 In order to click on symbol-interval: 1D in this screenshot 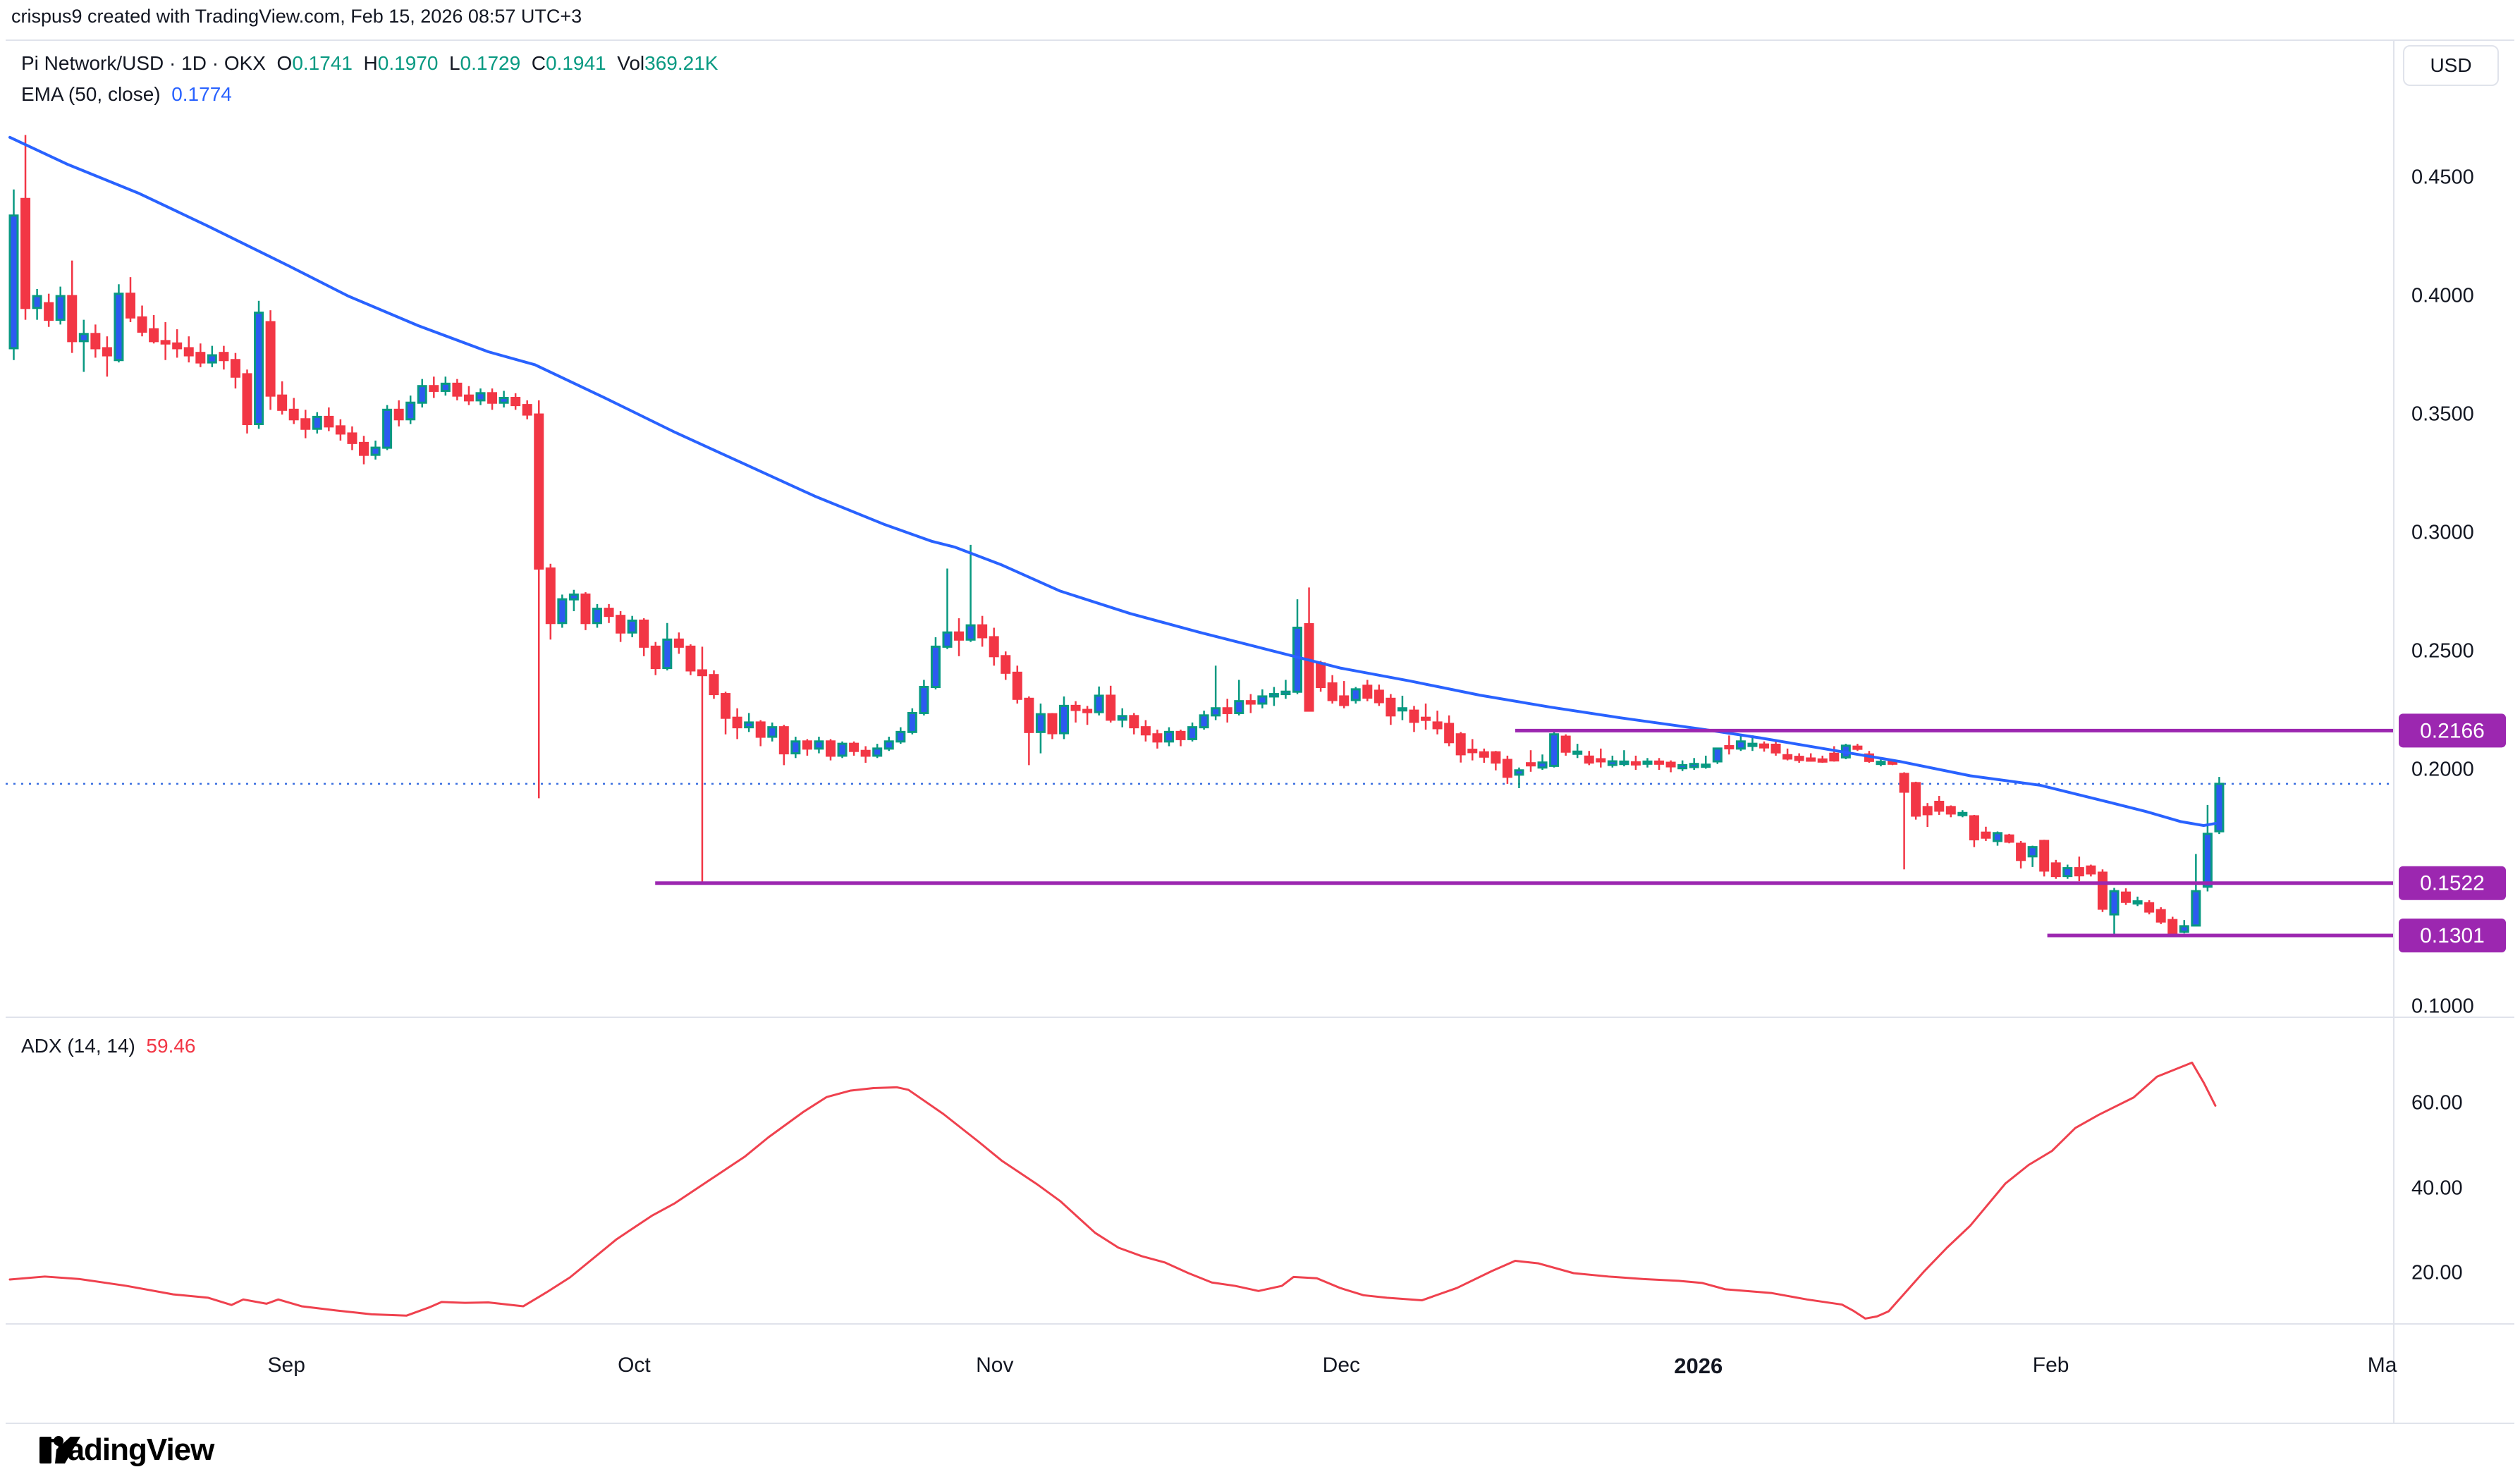, I will do `click(194, 63)`.